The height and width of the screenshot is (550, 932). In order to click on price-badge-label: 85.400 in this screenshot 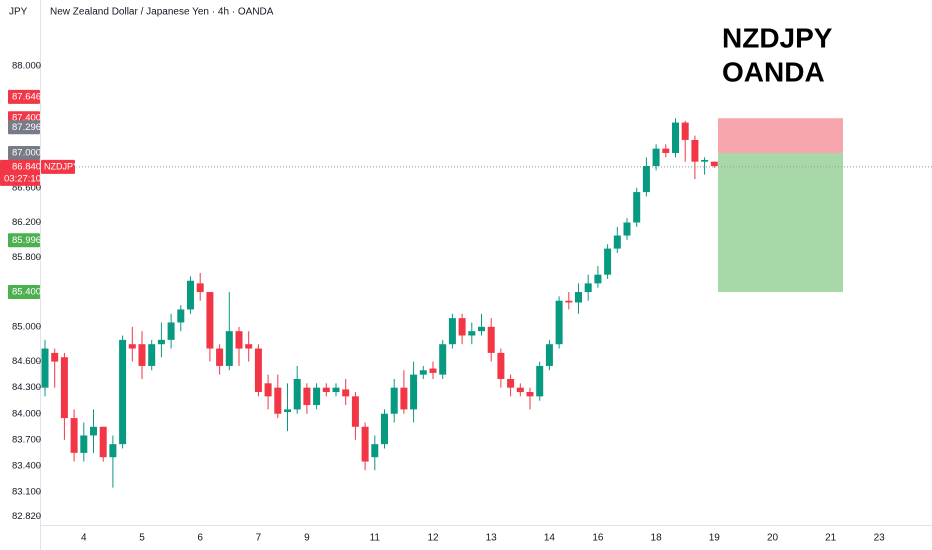, I will do `click(26, 292)`.